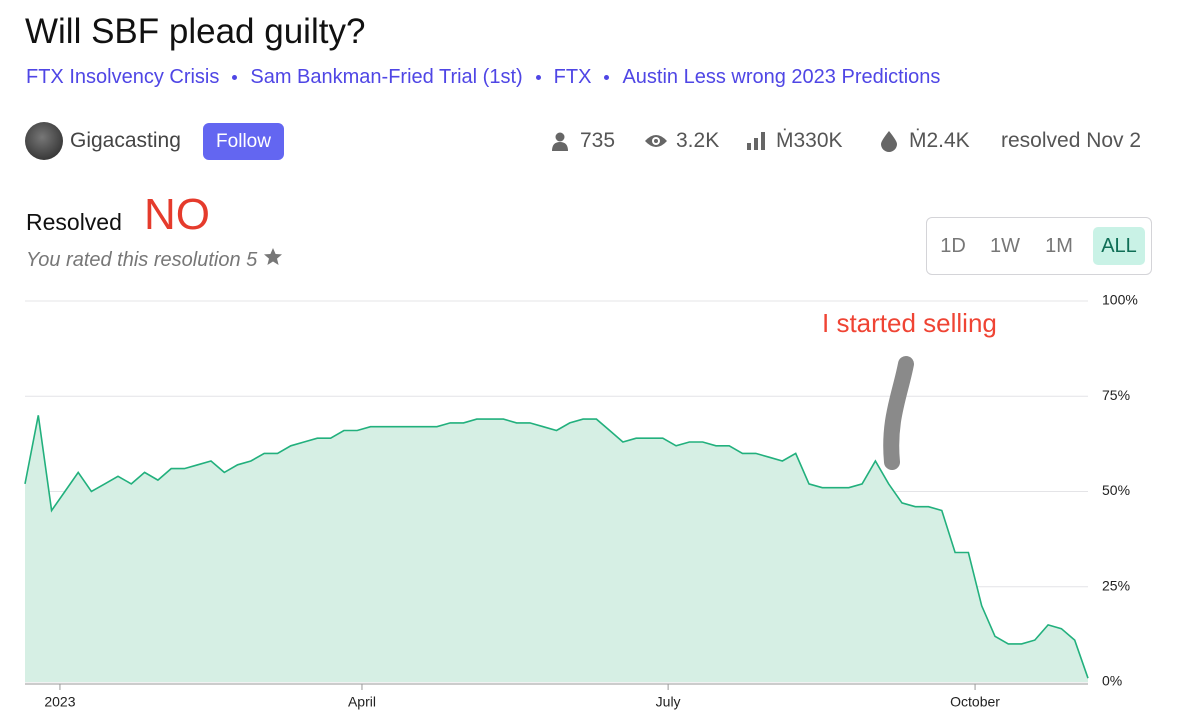  I want to click on tag-link: FTX, so click(572, 77).